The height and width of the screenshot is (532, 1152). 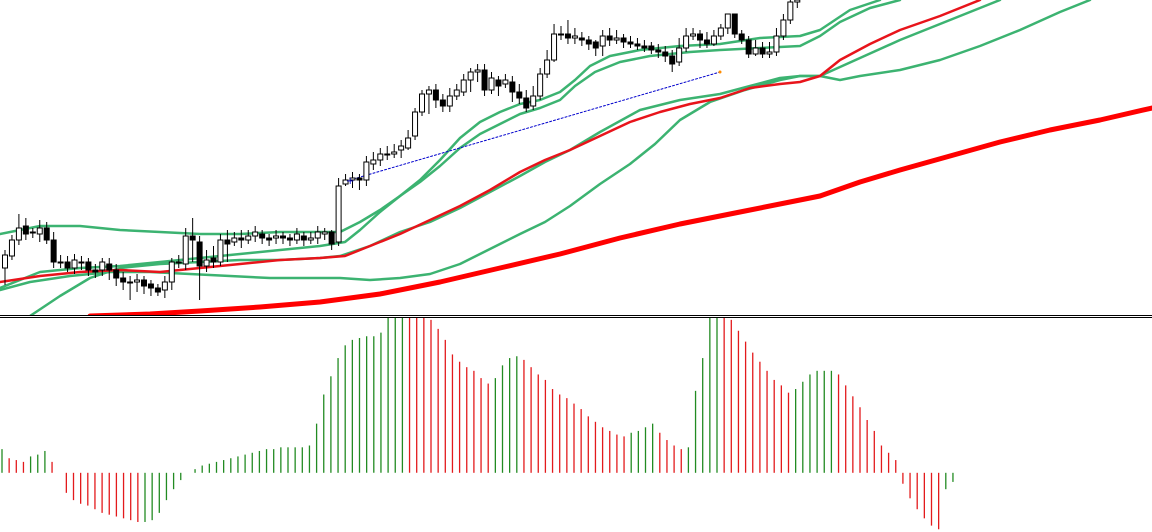 What do you see at coordinates (576, 316) in the screenshot?
I see `panel-separator` at bounding box center [576, 316].